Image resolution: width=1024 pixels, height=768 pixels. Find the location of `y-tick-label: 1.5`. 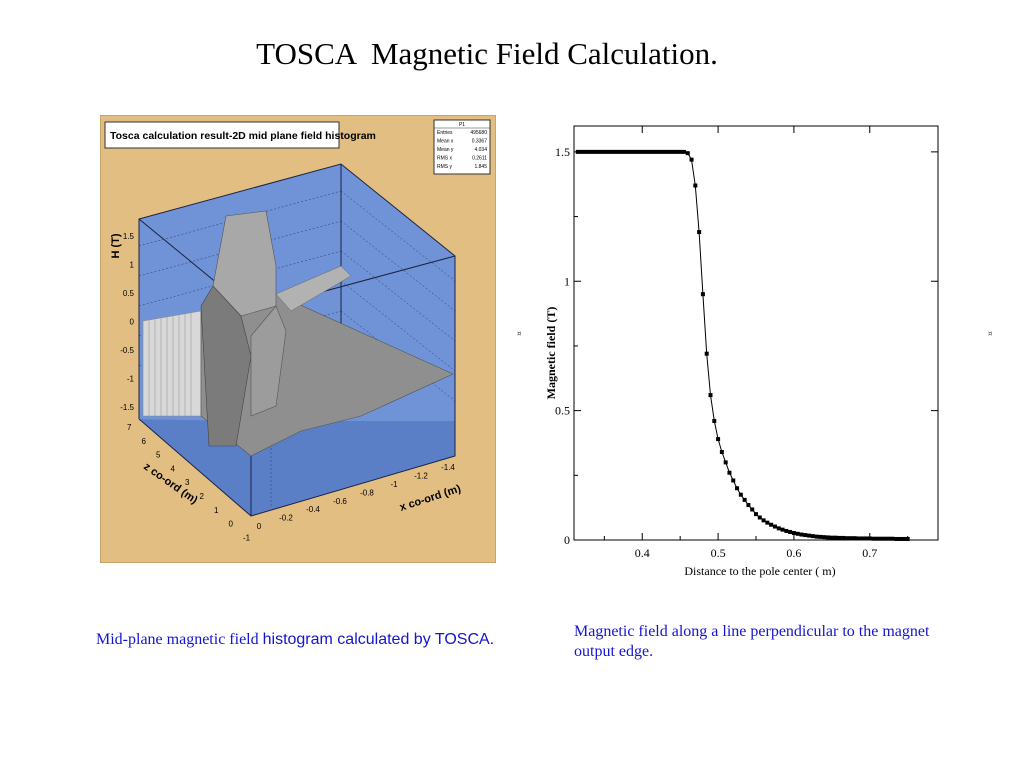

y-tick-label: 1.5 is located at coordinates (562, 152).